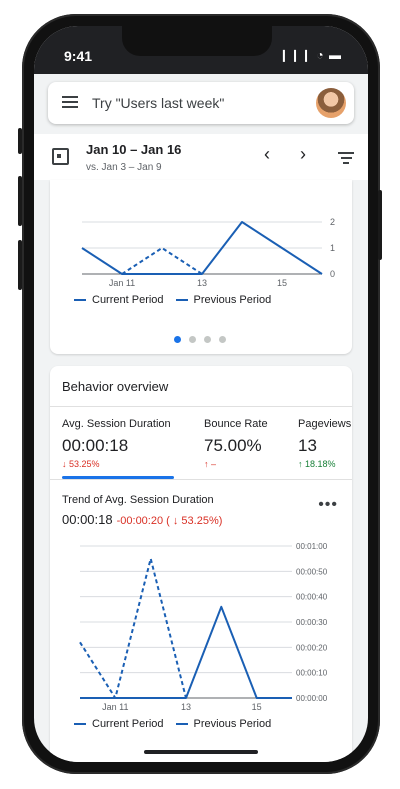 The height and width of the screenshot is (789, 400). What do you see at coordinates (312, 647) in the screenshot?
I see `y-tick-label: 00:00:20` at bounding box center [312, 647].